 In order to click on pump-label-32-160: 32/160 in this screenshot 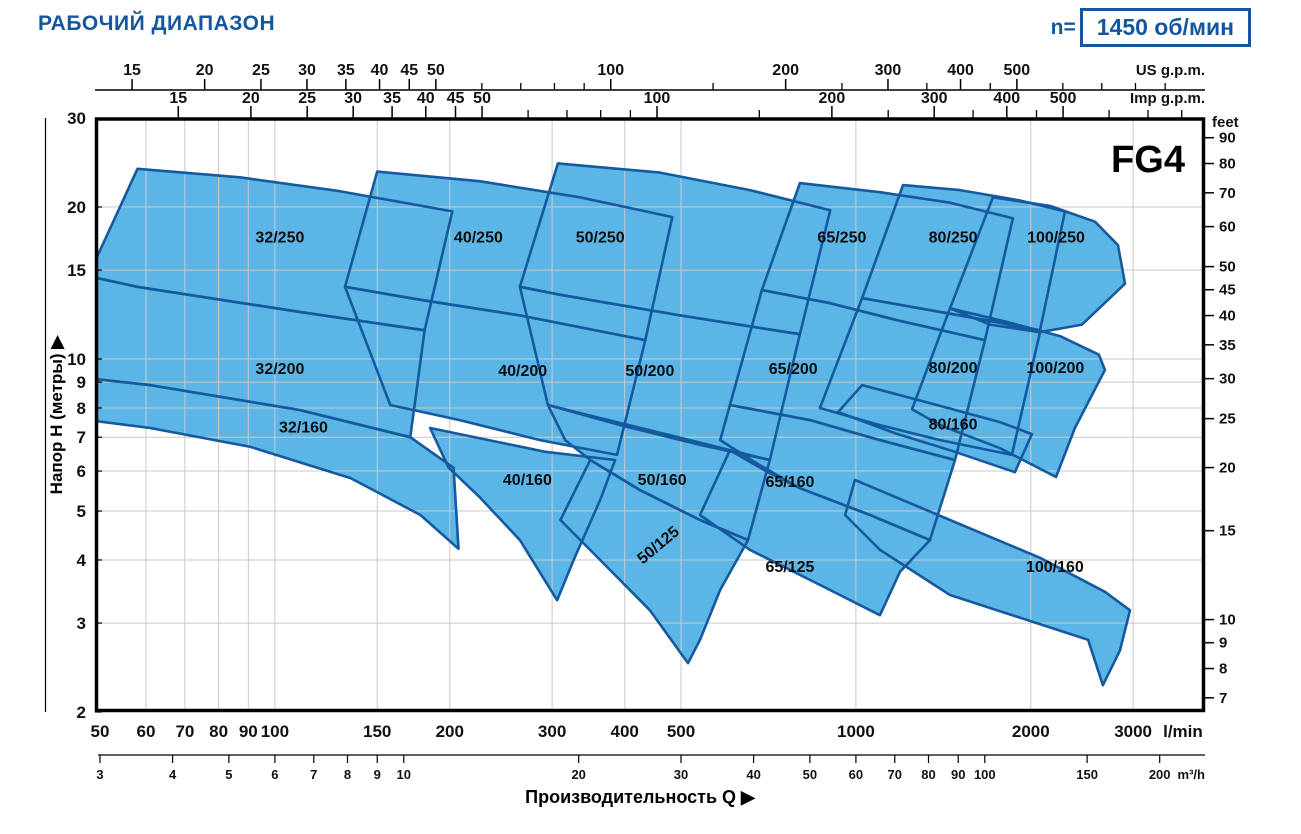, I will do `click(303, 427)`.